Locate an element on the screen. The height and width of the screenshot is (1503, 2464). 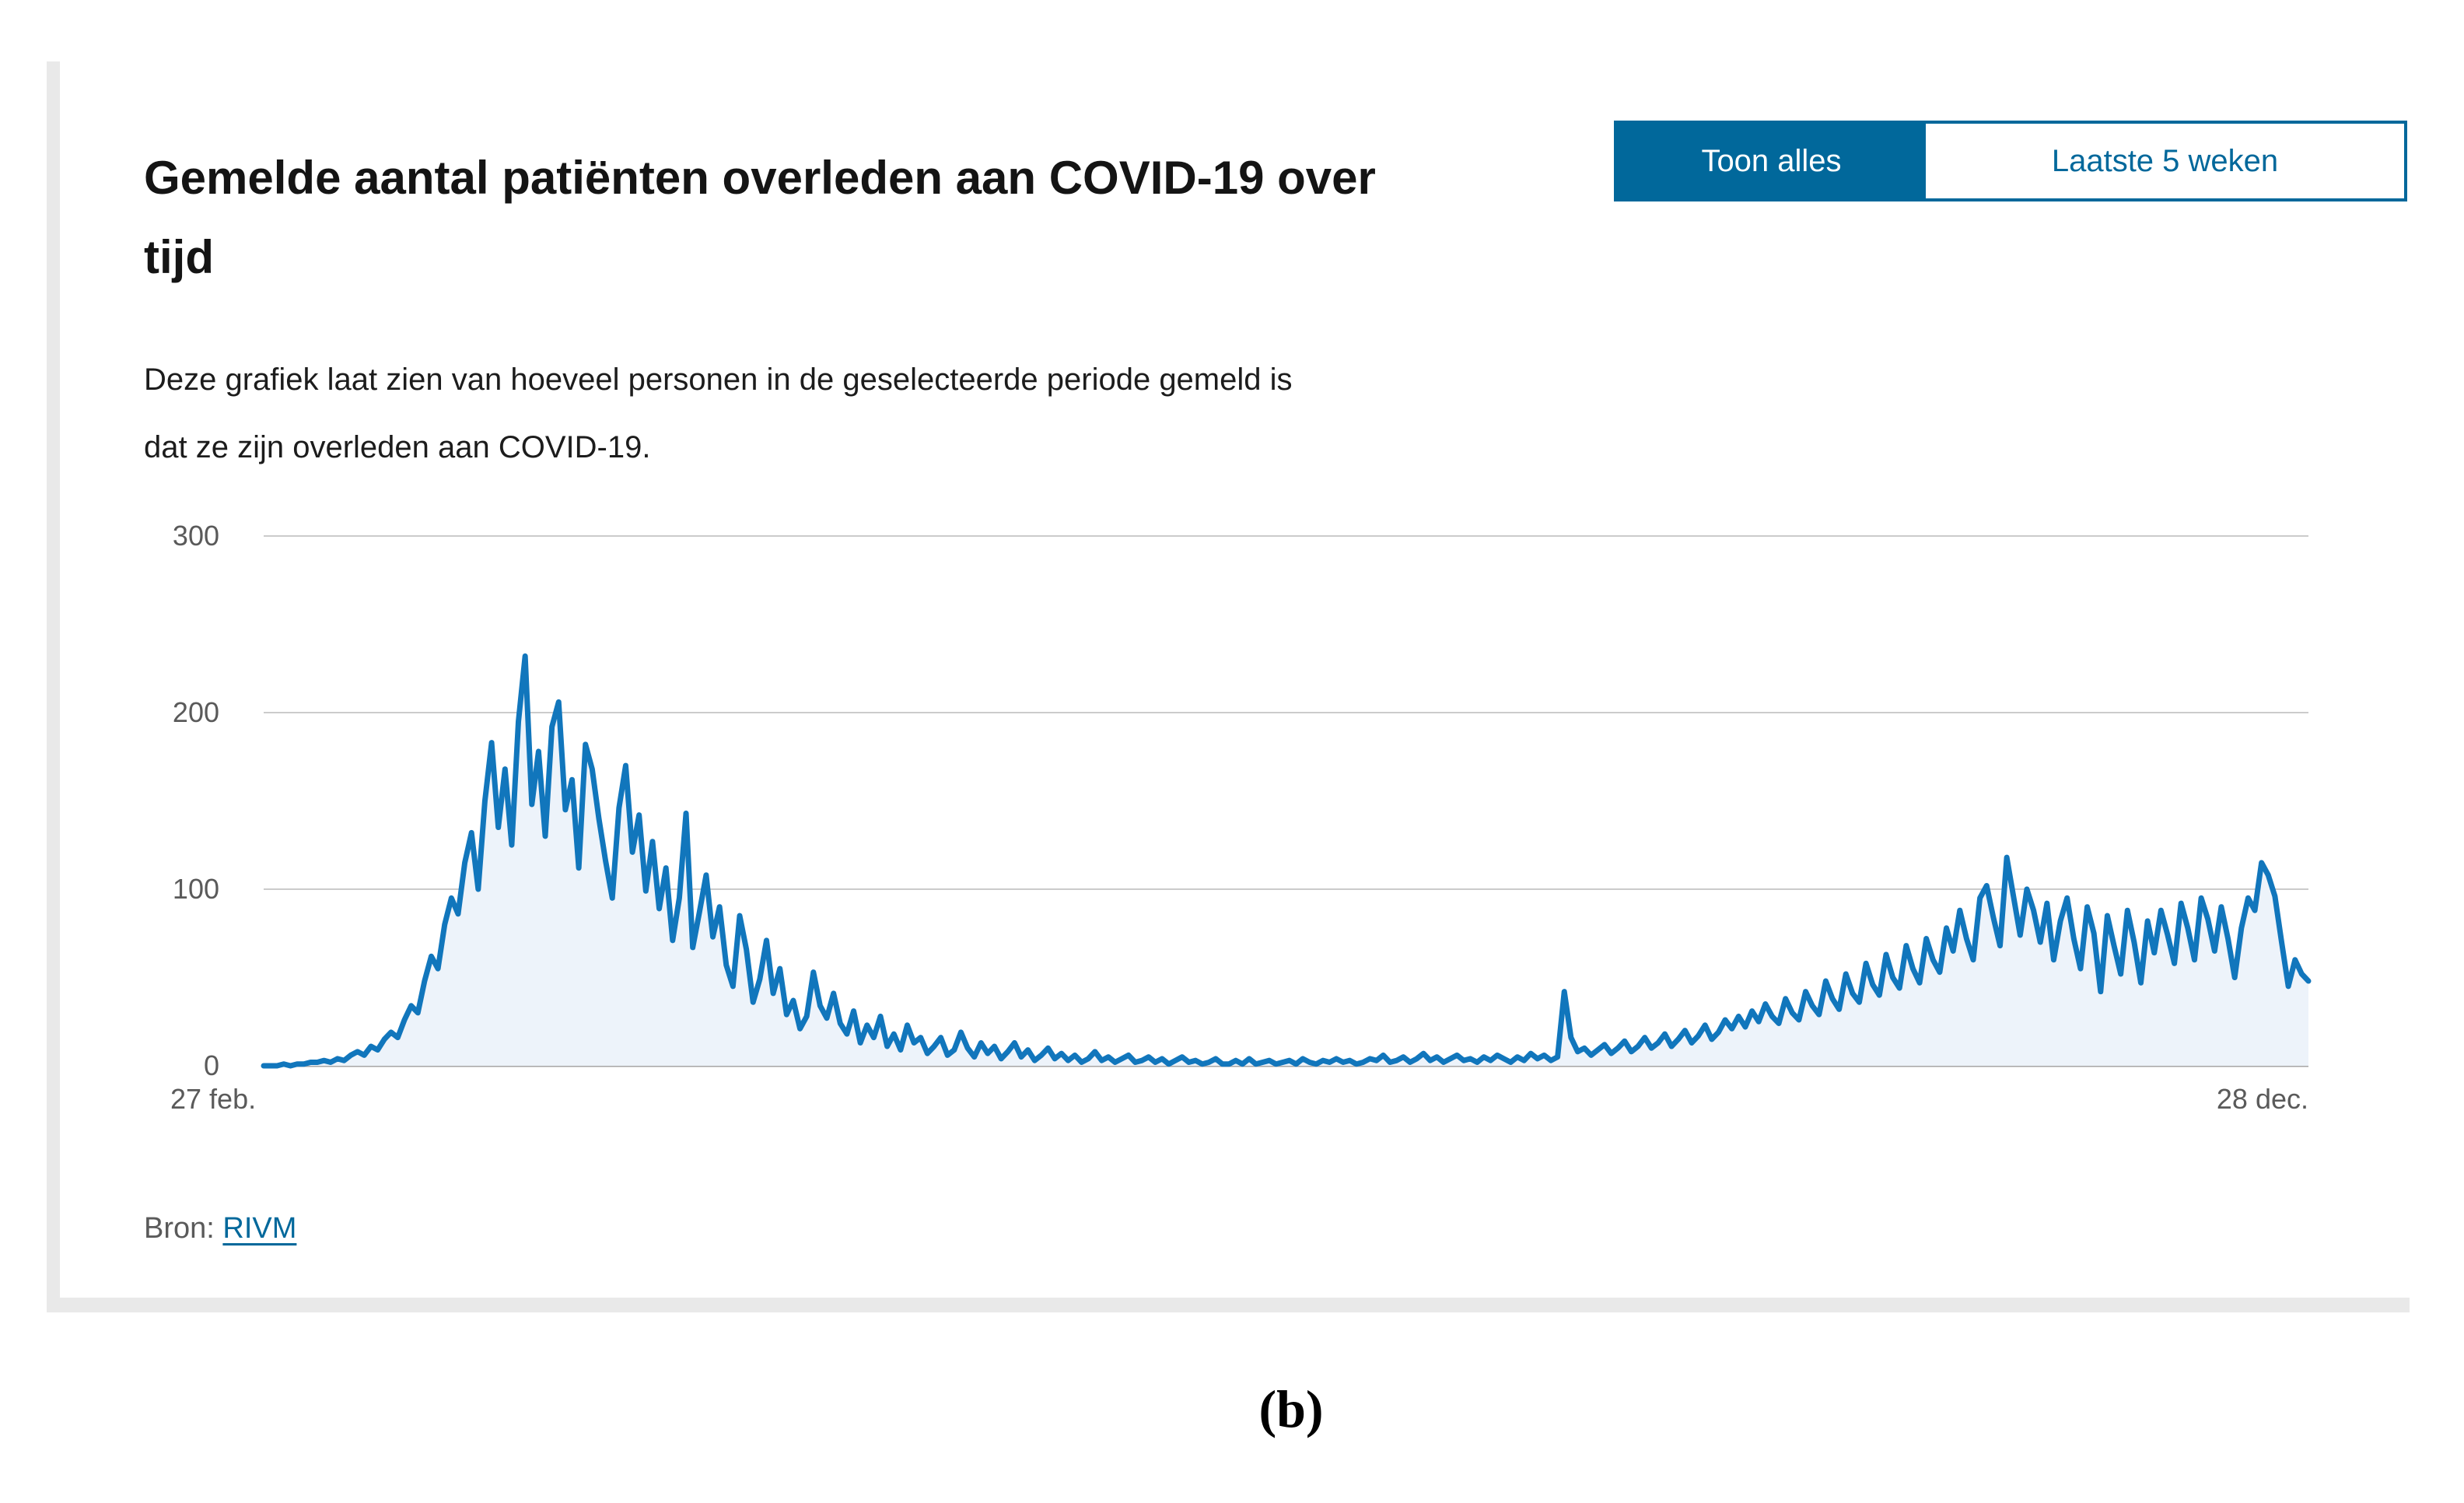
show-all-button: Toon alles is located at coordinates (1772, 161).